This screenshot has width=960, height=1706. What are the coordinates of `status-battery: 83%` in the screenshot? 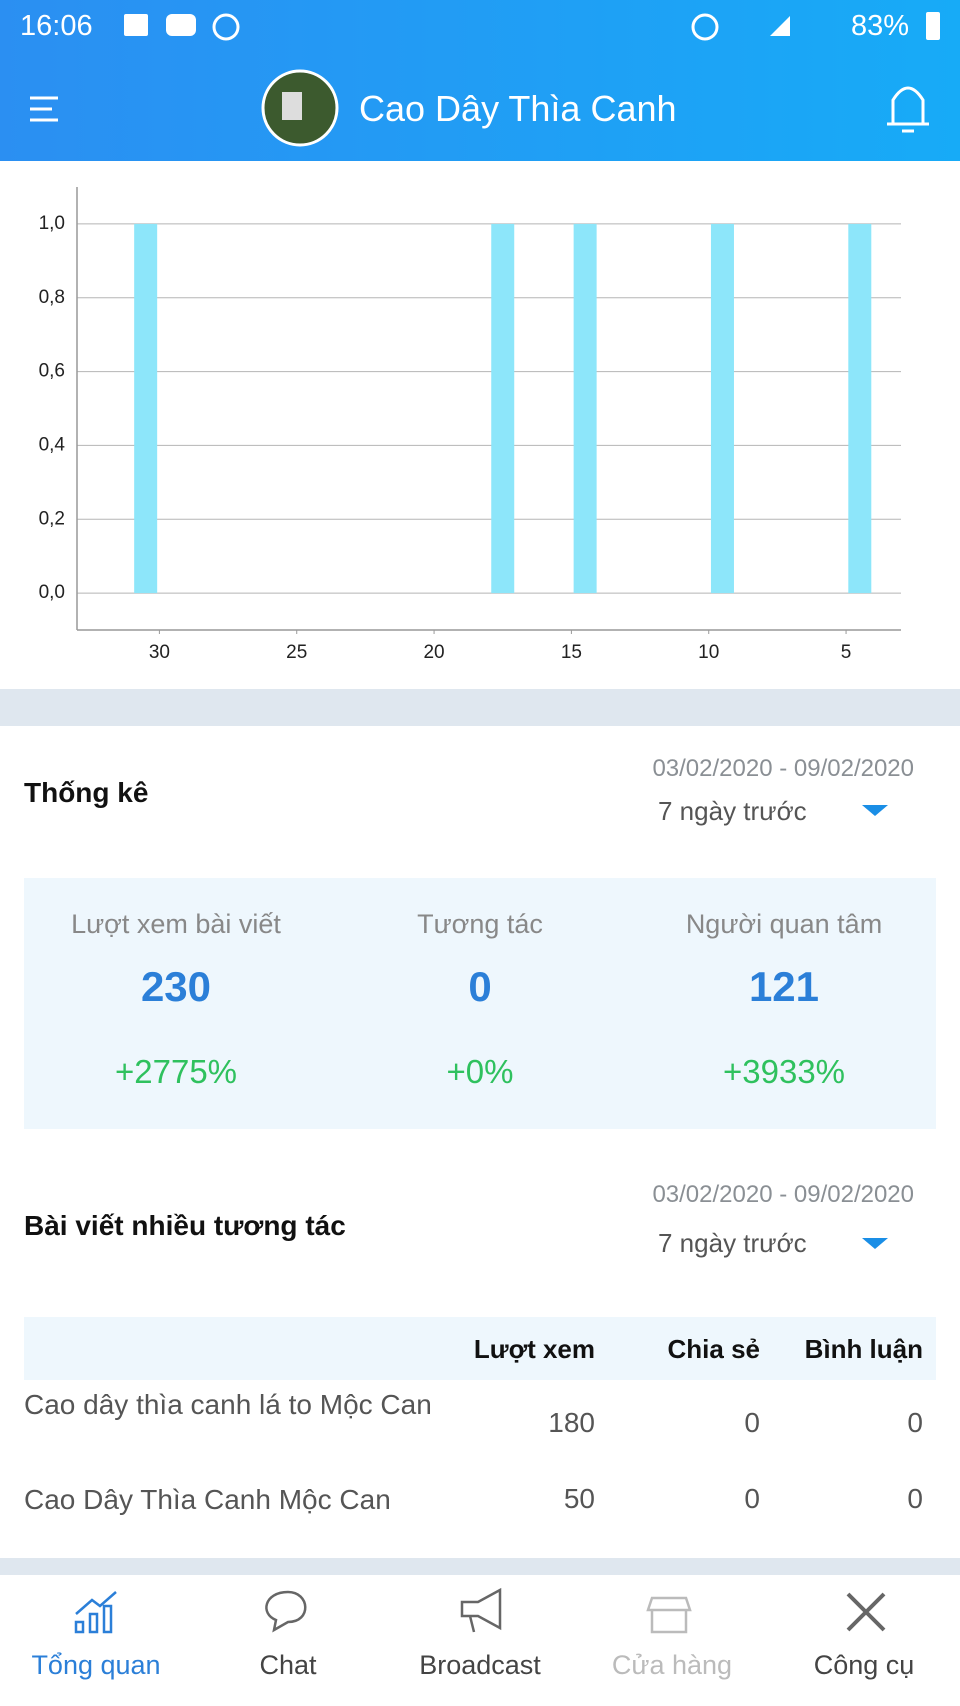 It's located at (880, 26).